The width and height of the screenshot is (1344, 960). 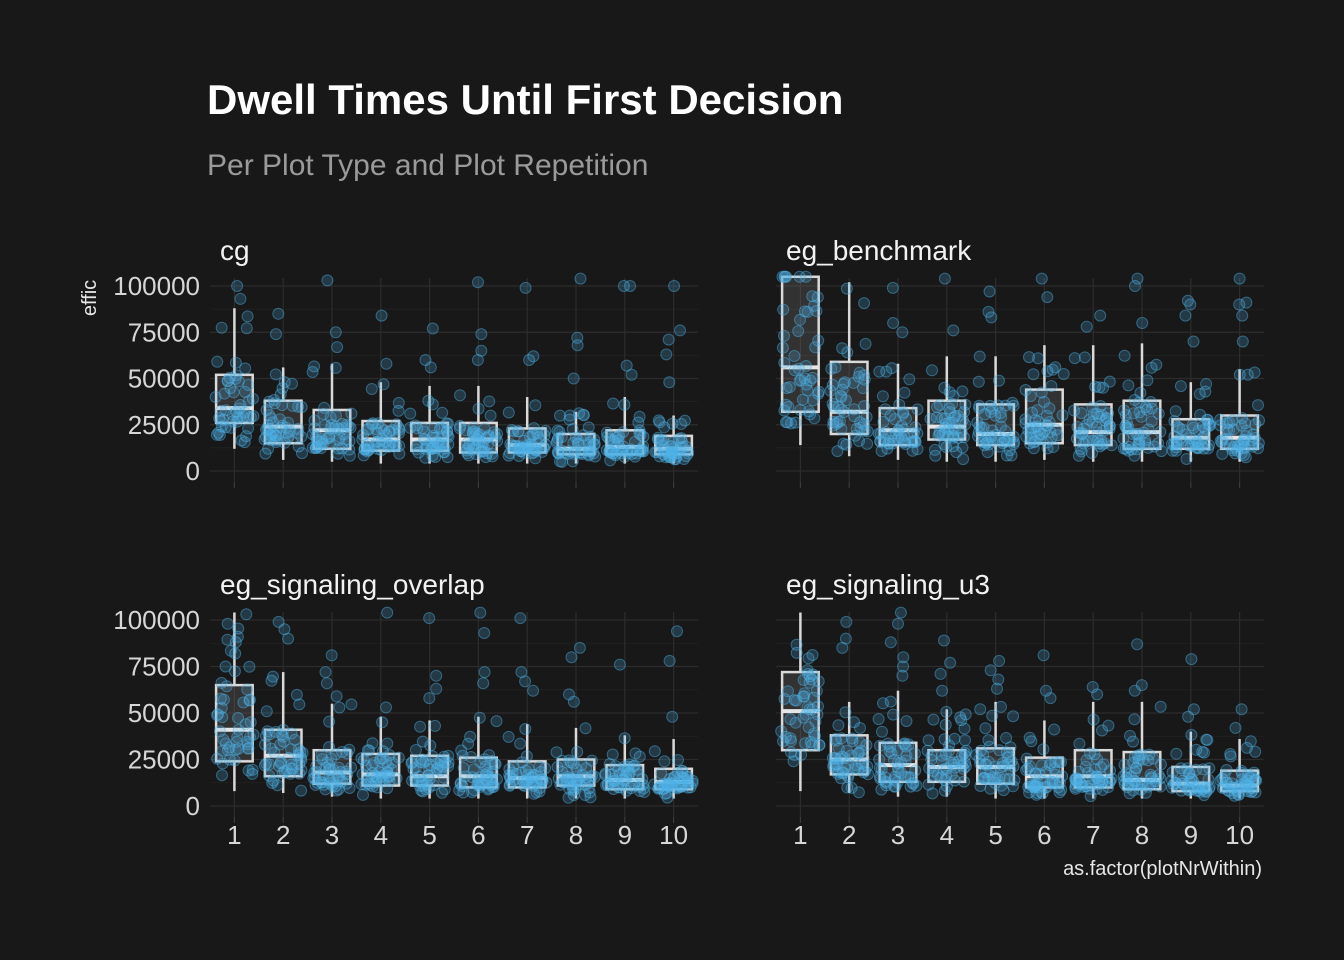 What do you see at coordinates (888, 584) in the screenshot?
I see `panel-title: eg_signaling_u3` at bounding box center [888, 584].